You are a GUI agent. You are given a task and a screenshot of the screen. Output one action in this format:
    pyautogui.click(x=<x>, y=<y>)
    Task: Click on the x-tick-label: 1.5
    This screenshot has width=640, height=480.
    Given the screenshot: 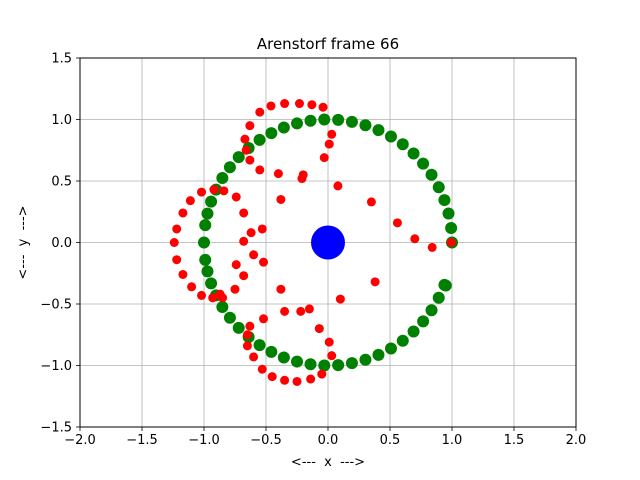 What is the action you would take?
    pyautogui.click(x=514, y=440)
    